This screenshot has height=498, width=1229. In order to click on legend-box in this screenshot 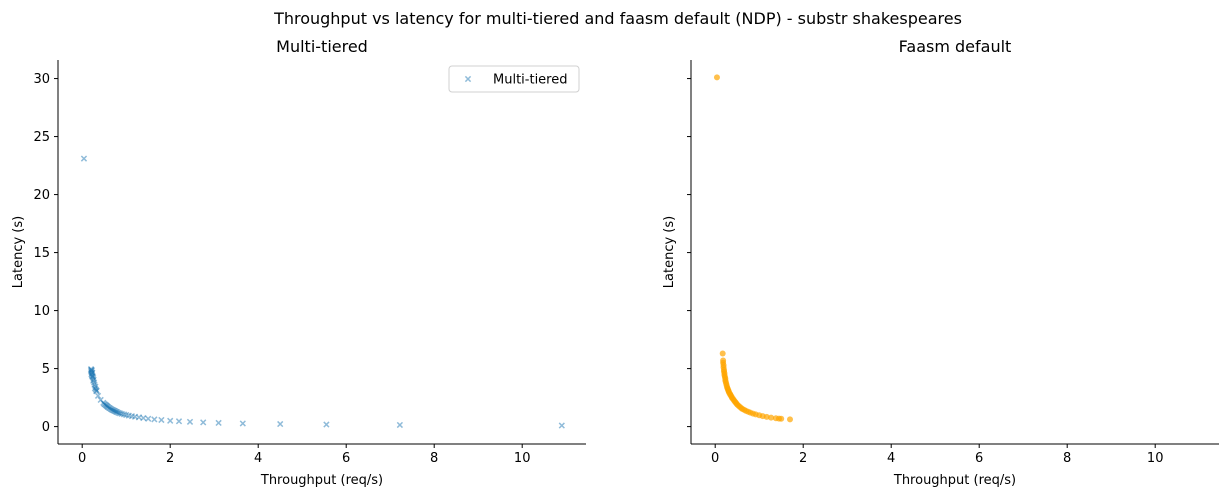, I will do `click(514, 79)`.